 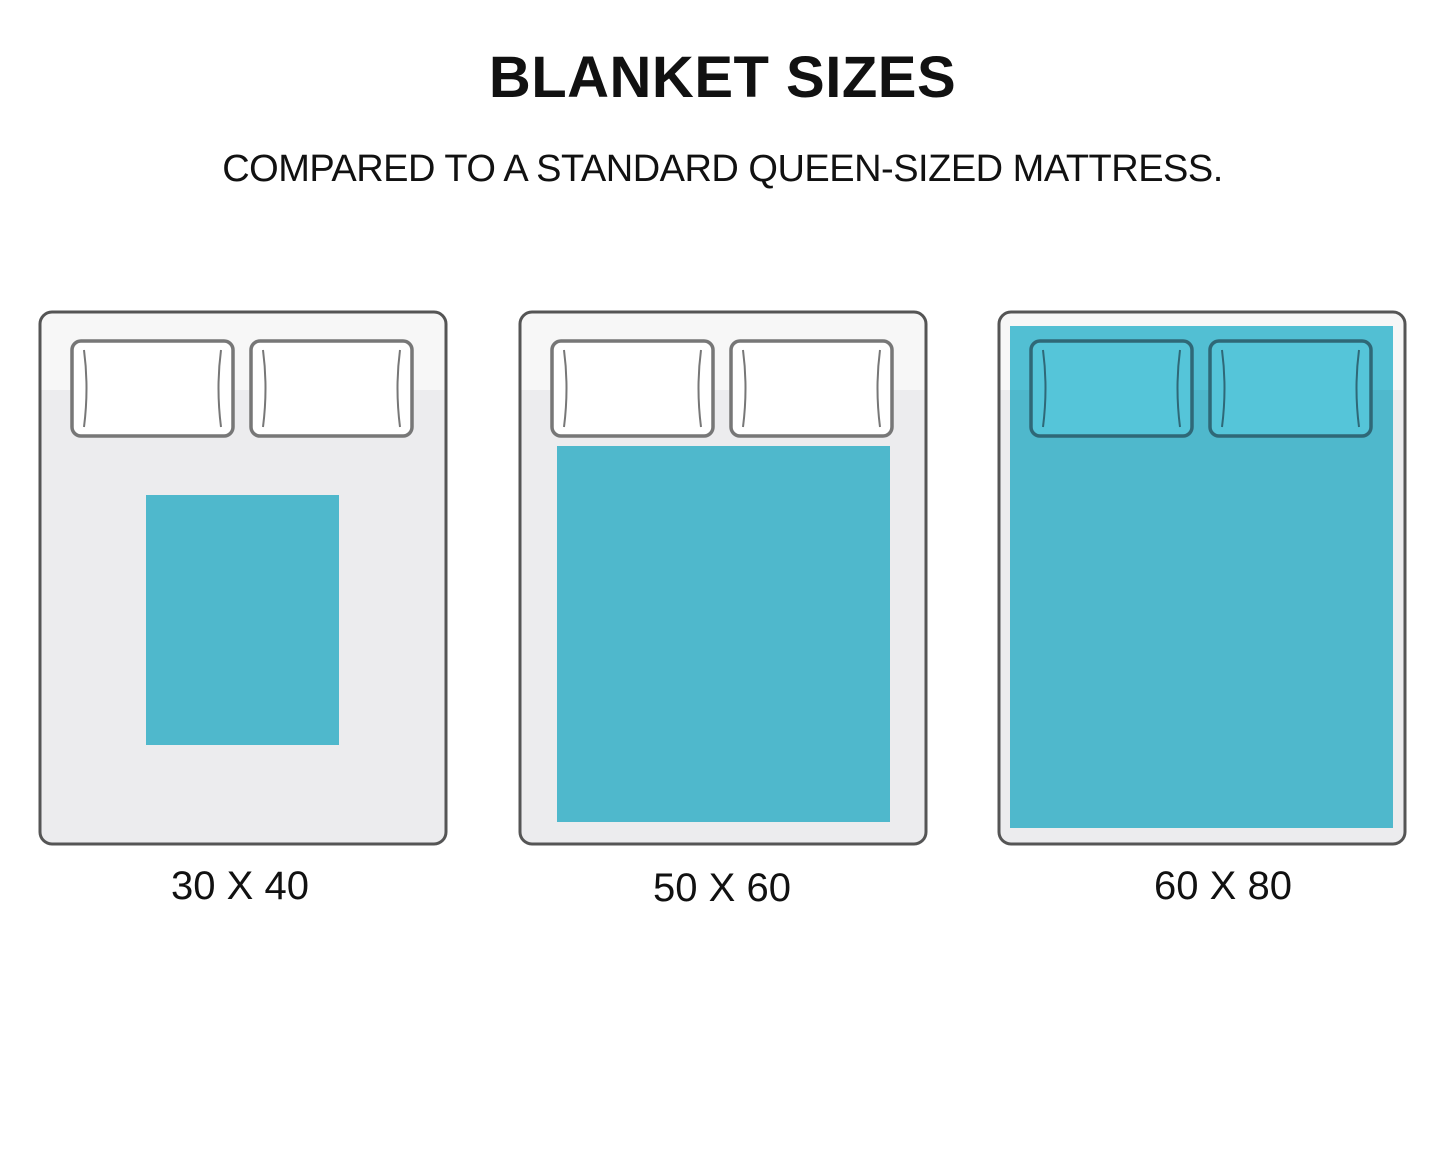 What do you see at coordinates (722, 888) in the screenshot?
I see `size-label-50x60: 50 X 60` at bounding box center [722, 888].